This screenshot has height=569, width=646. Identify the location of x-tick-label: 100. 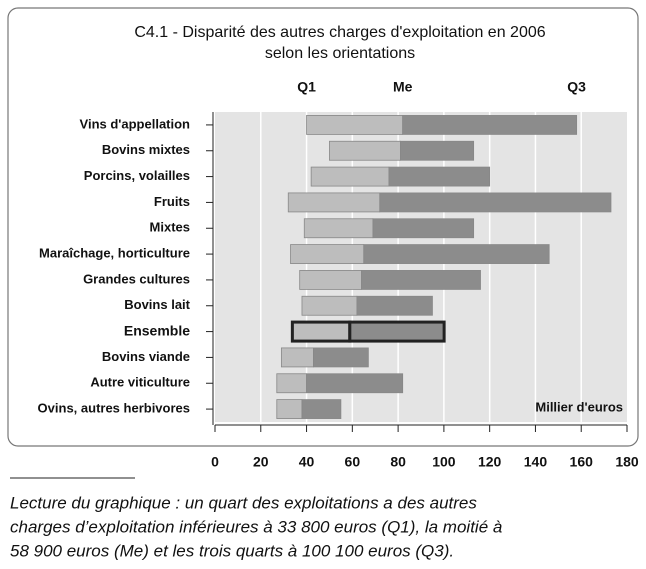
(444, 462).